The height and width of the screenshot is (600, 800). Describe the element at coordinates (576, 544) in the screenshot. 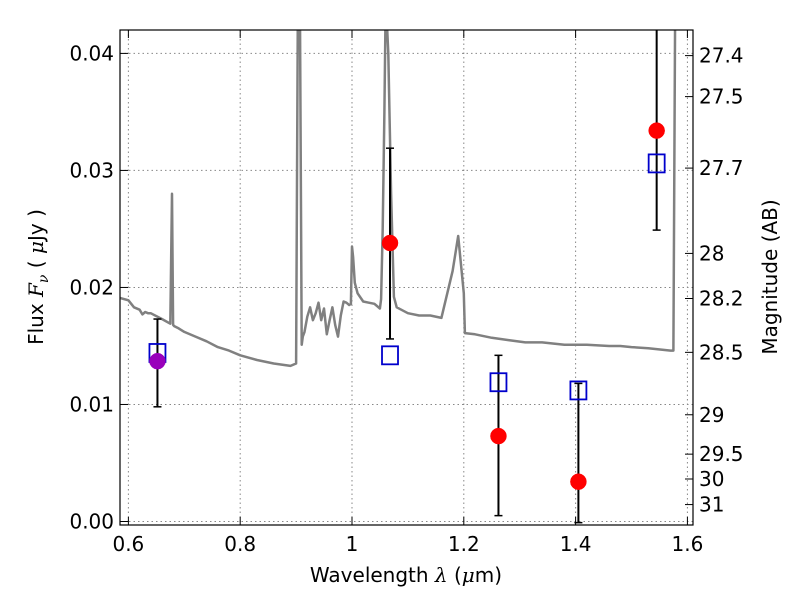

I see `x-tick-label: 1.4` at that location.